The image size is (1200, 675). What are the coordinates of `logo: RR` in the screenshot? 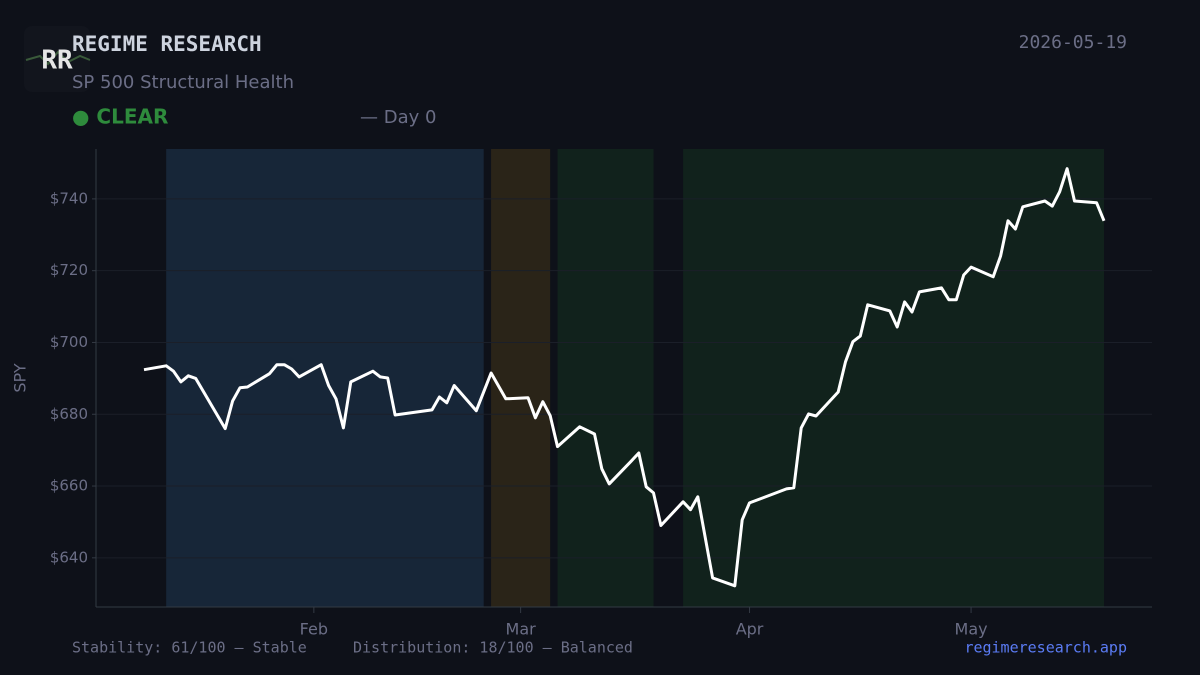 It's located at (57, 61).